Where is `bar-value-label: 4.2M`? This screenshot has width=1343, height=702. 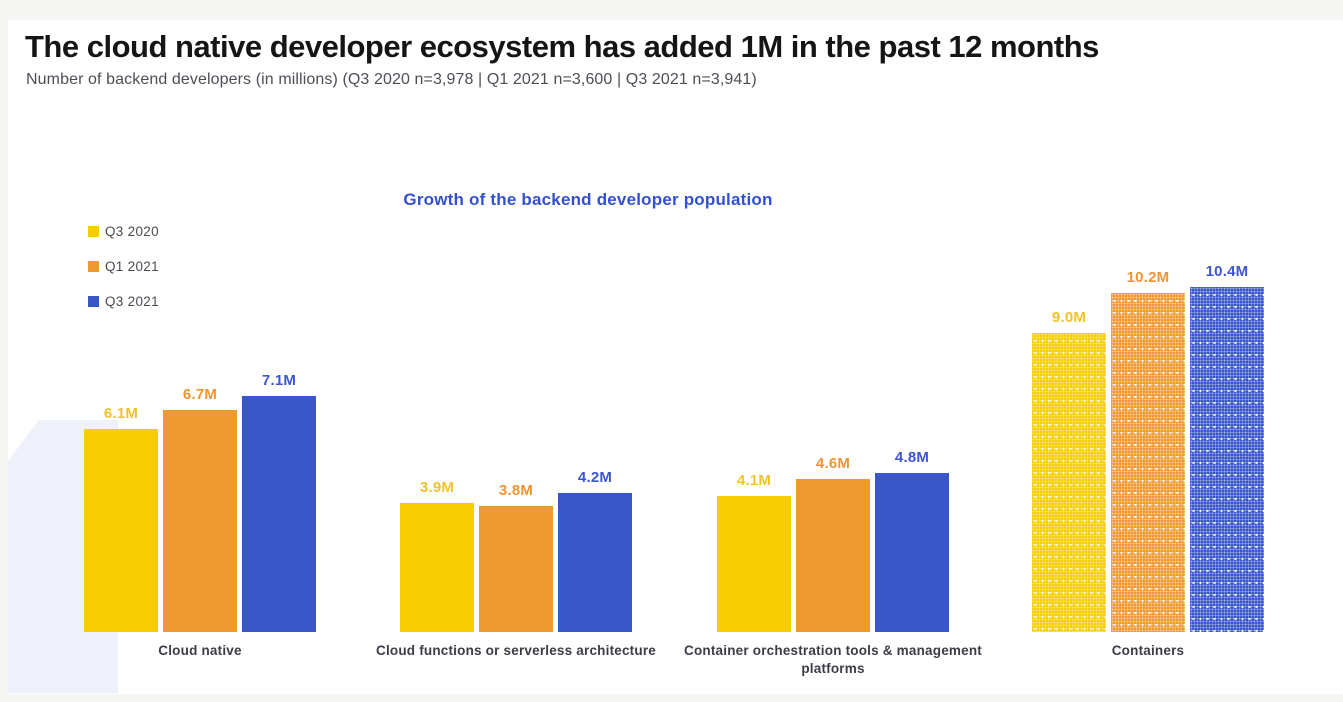
bar-value-label: 4.2M is located at coordinates (595, 477).